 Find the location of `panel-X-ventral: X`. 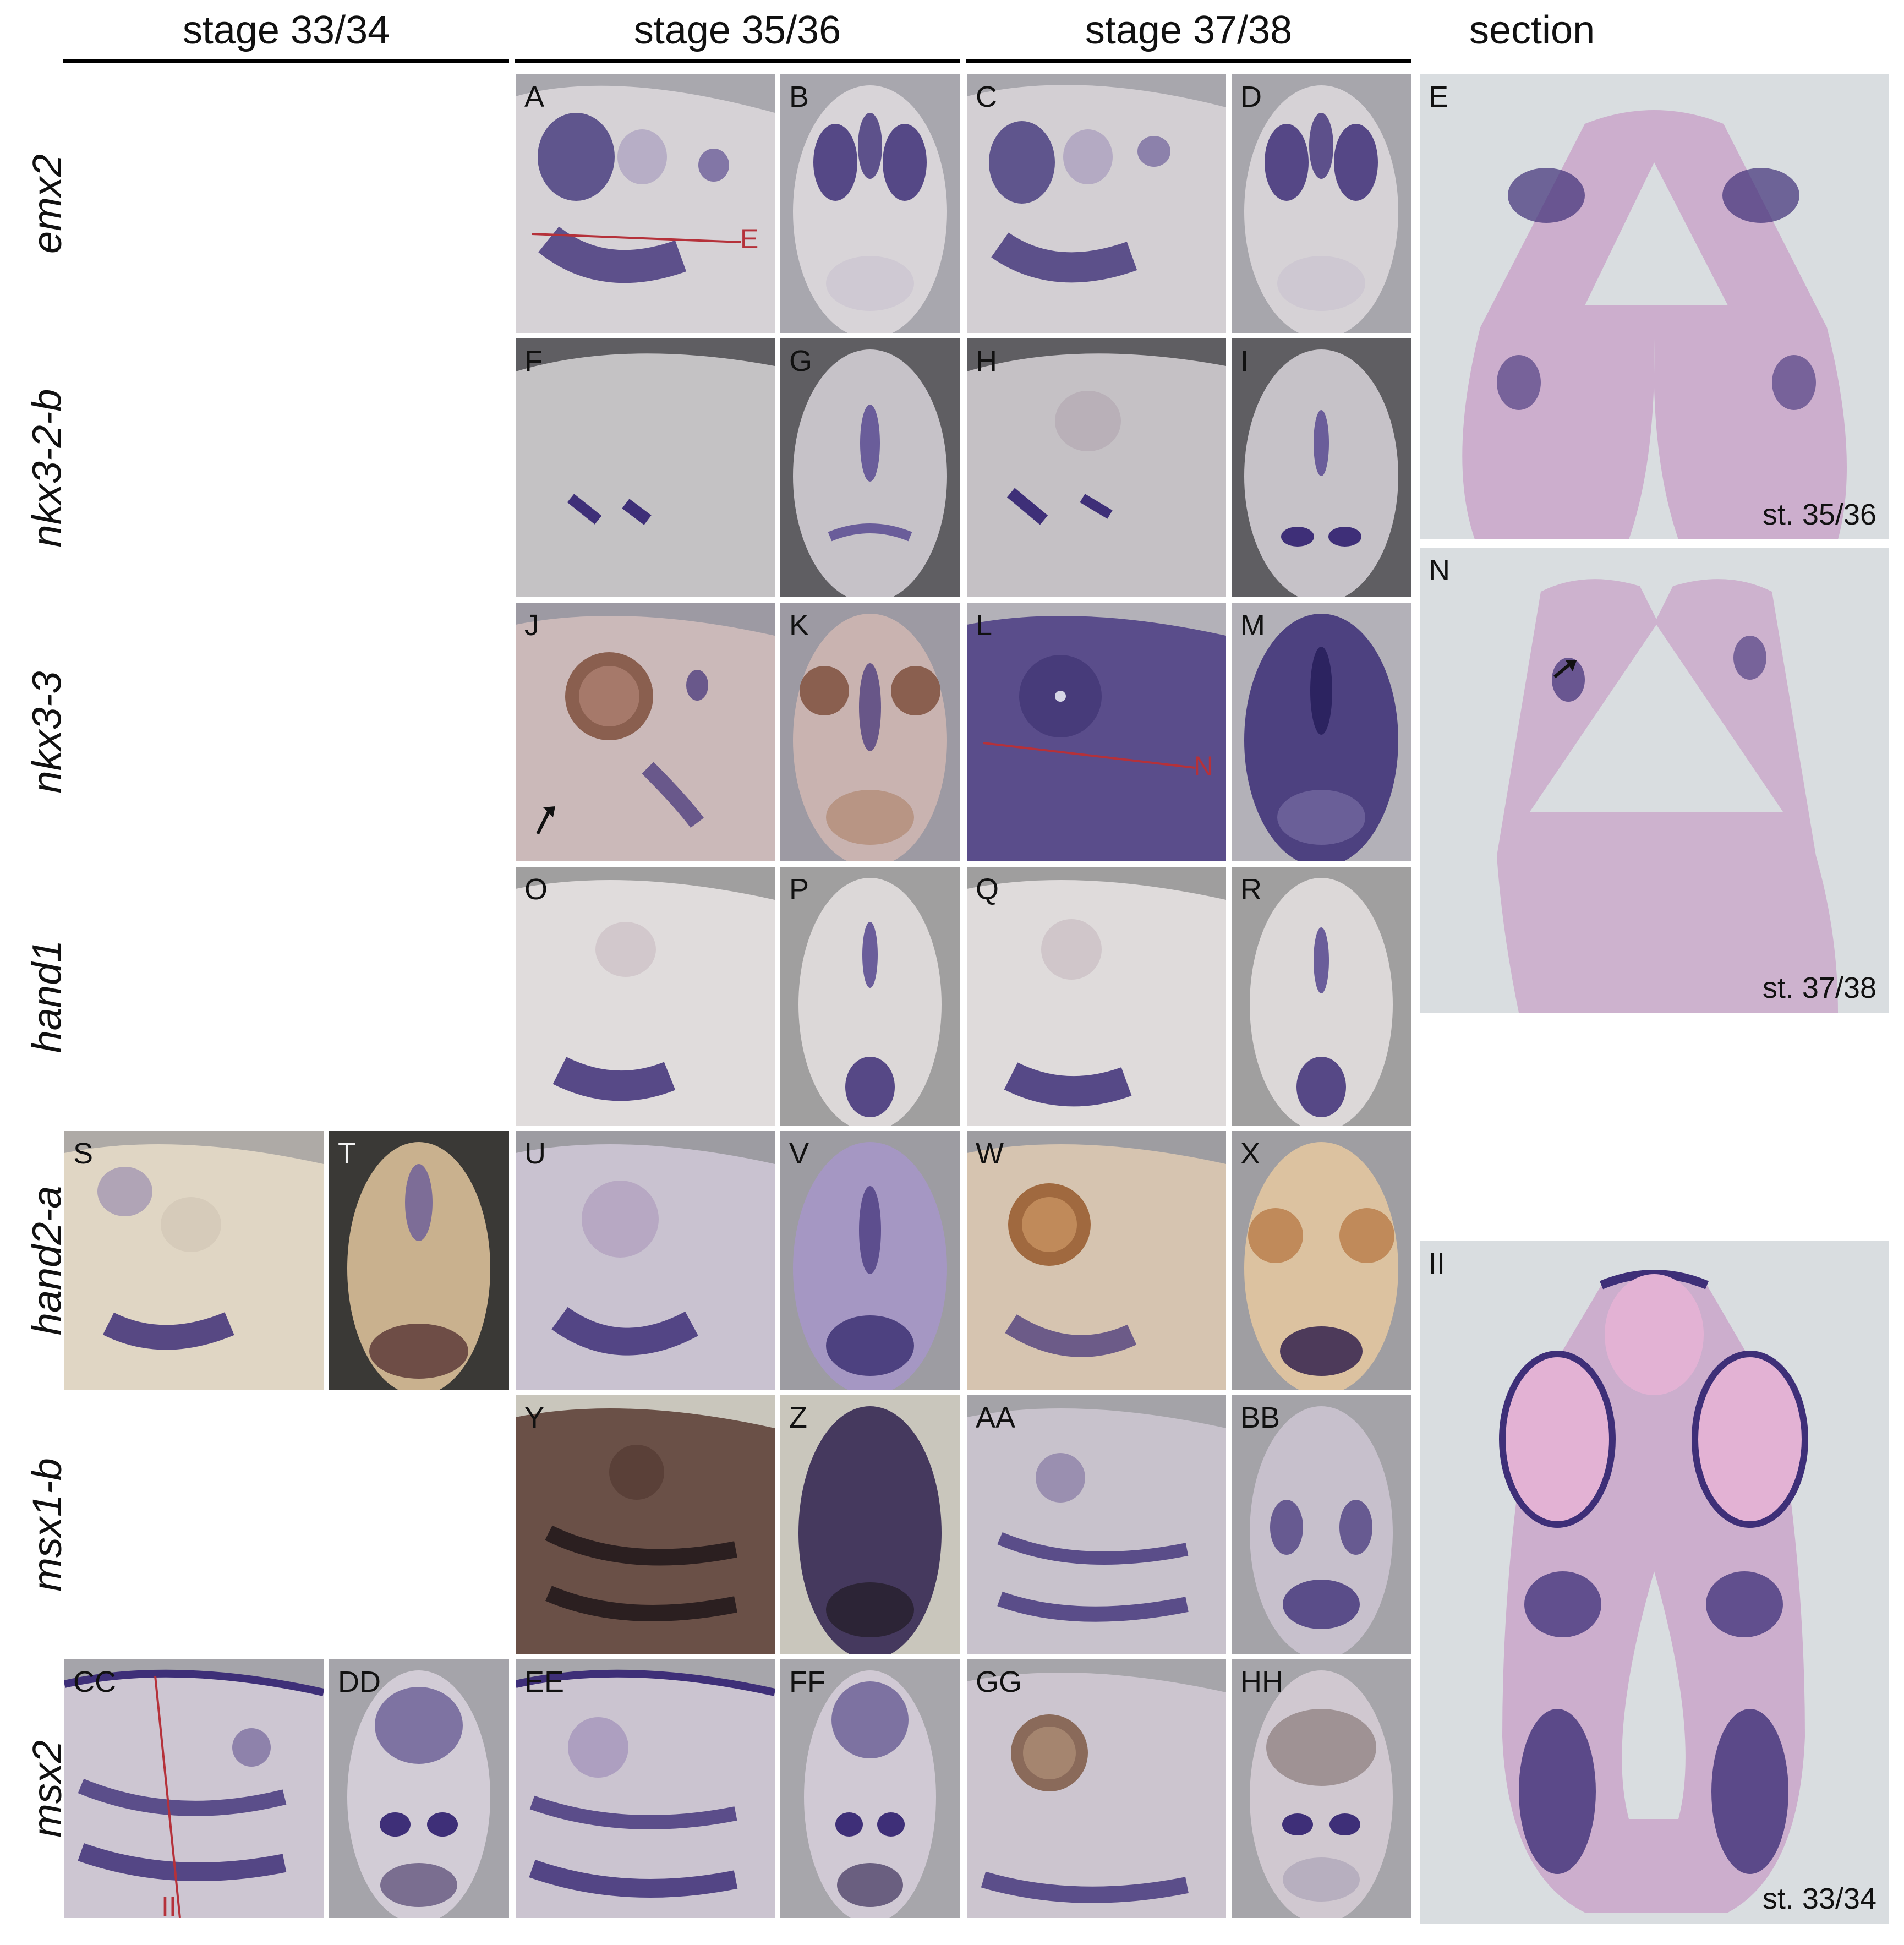

panel-X-ventral: X is located at coordinates (1321, 1261).